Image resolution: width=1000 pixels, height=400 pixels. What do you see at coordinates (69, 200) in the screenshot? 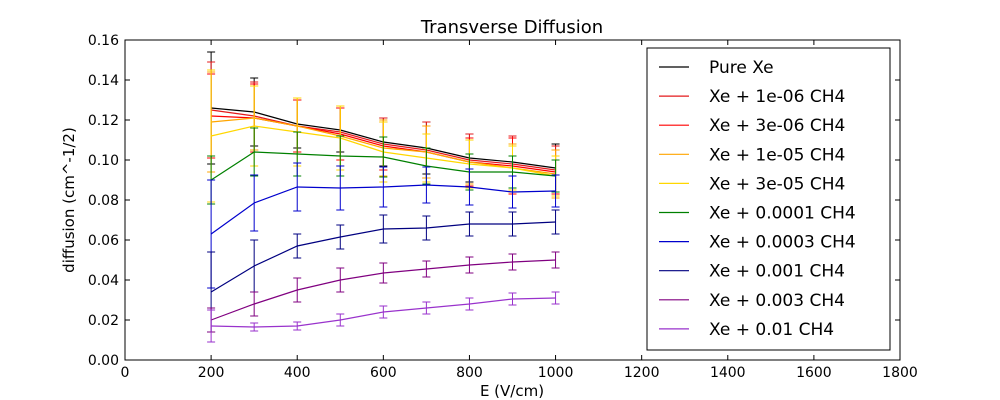
I see `y-axis-label: diffusion (cm^-1/2)` at bounding box center [69, 200].